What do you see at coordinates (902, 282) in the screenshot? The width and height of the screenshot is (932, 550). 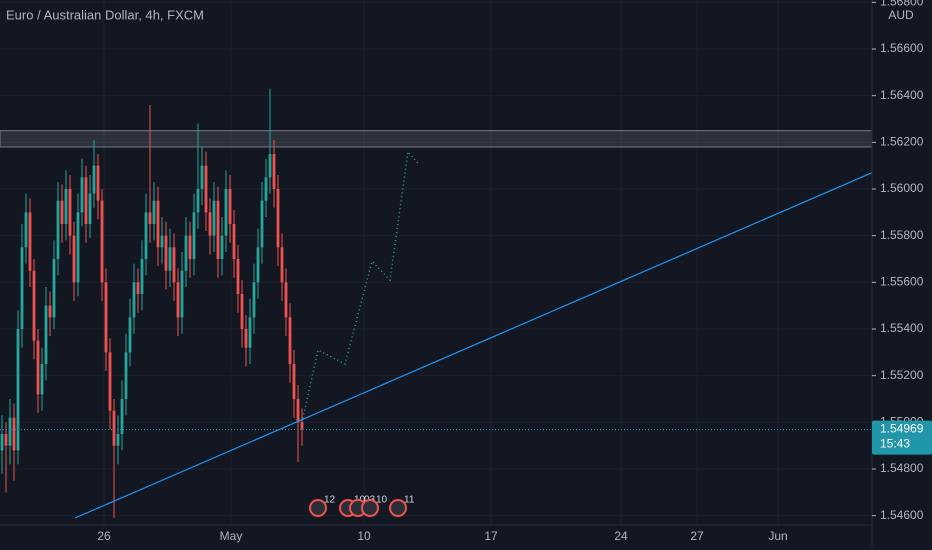 I see `y-tick-label: 1.55600` at bounding box center [902, 282].